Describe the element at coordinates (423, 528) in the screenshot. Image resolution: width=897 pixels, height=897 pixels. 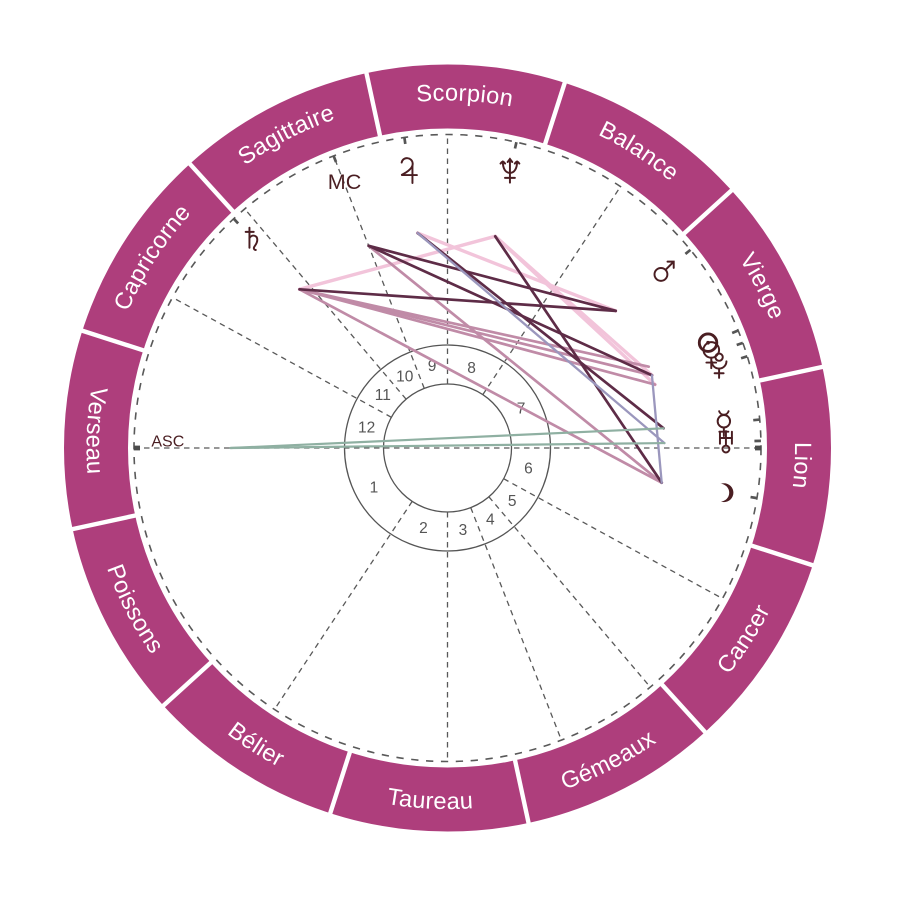
I see `svg-text: 2` at that location.